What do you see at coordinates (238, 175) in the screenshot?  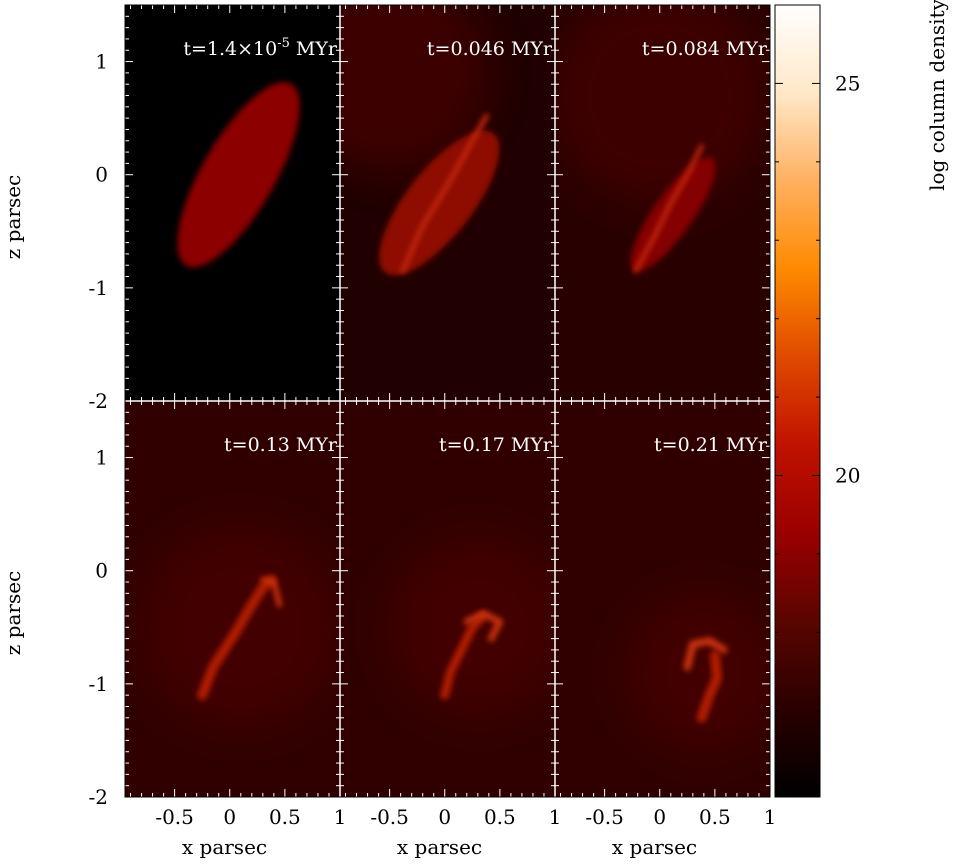 I see `cloud-ellipse` at bounding box center [238, 175].